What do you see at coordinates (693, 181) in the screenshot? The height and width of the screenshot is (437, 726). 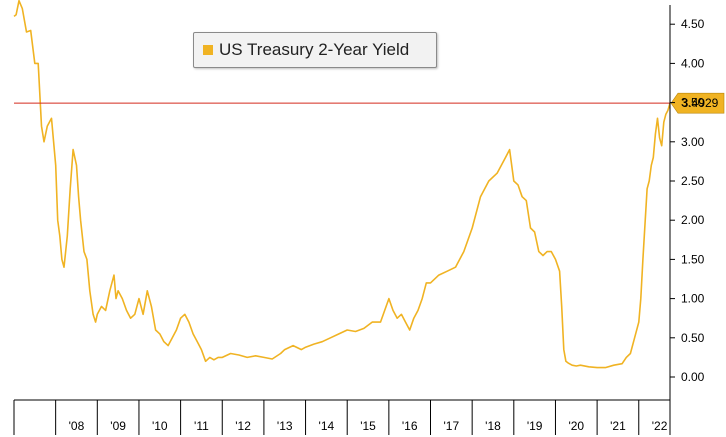 I see `y-tick-label: 2.50` at bounding box center [693, 181].